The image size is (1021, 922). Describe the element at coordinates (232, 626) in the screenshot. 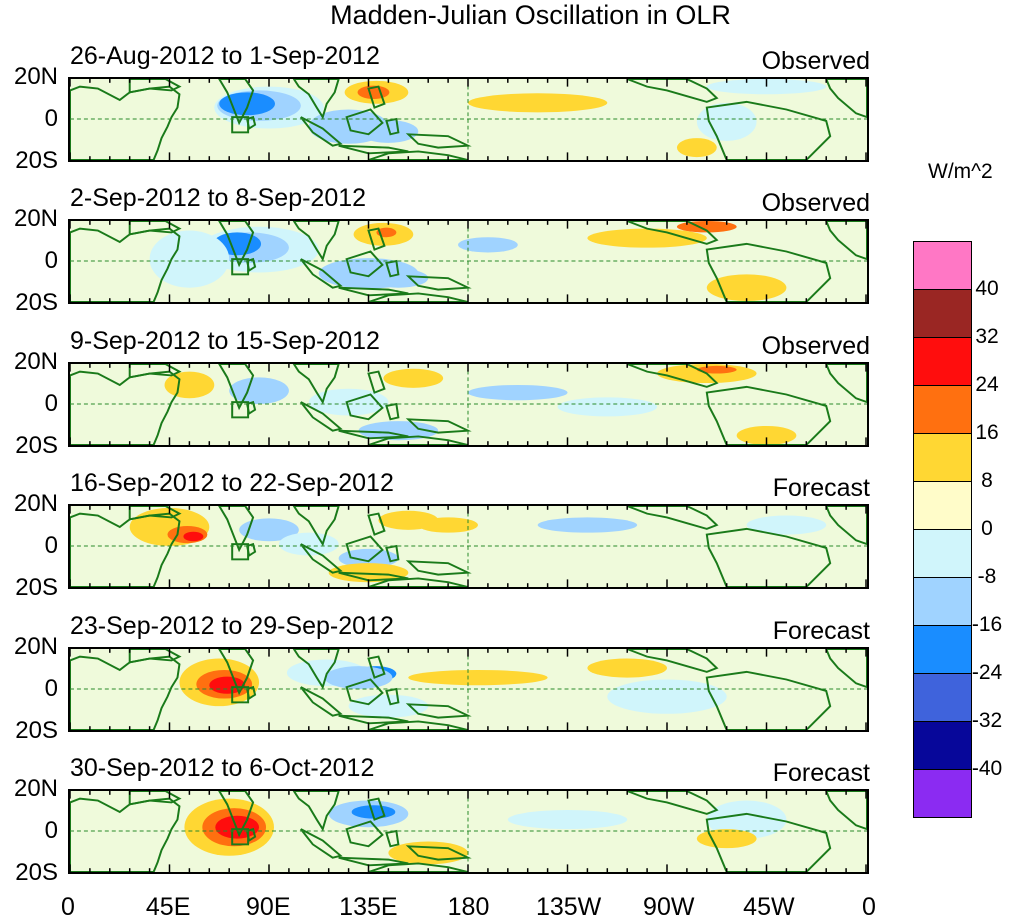

I see `panel-date-range: 23-Sep-2012 to 29-Sep-2012` at that location.